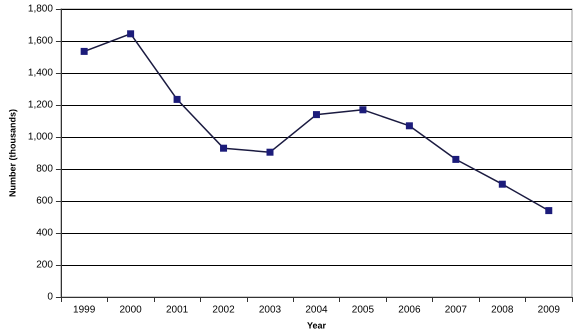  What do you see at coordinates (41, 105) in the screenshot?
I see `y-tick-label: 1,200` at bounding box center [41, 105].